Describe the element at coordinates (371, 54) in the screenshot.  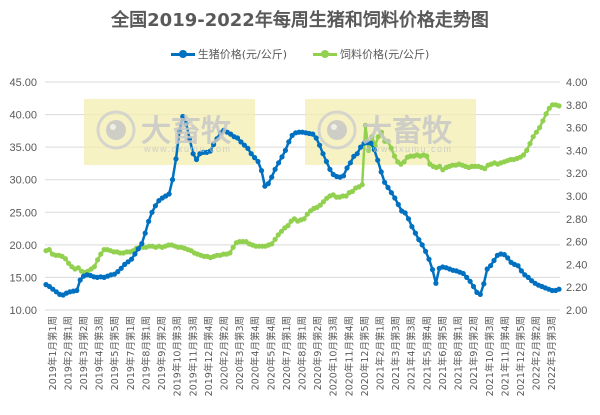
I see `legend-item-feed-price: 饲料价格(元/公斤)` at that location.